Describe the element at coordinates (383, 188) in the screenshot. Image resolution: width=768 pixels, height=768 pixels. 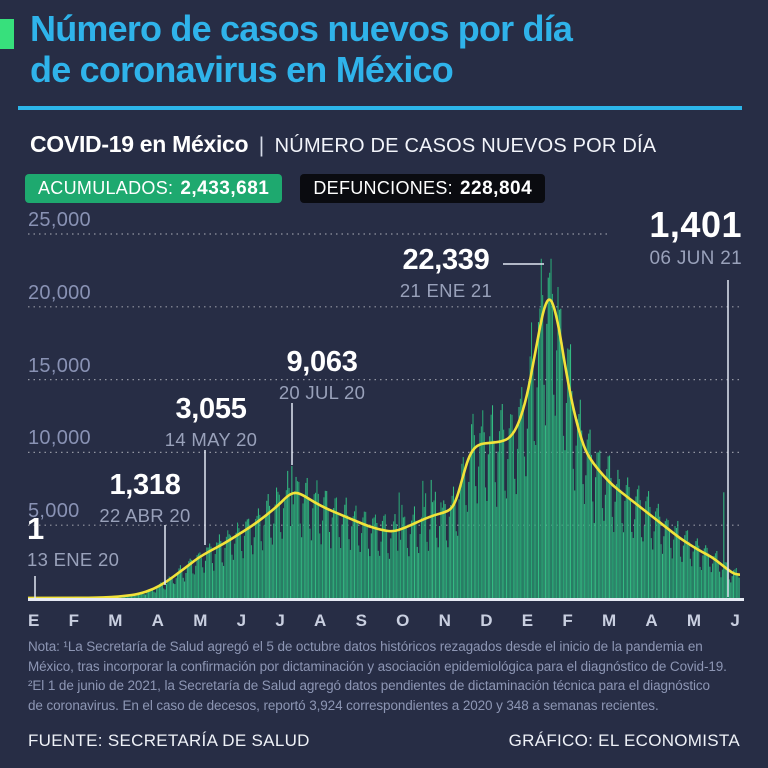
I see `defunciones-label: DEFUNCIONES:` at that location.